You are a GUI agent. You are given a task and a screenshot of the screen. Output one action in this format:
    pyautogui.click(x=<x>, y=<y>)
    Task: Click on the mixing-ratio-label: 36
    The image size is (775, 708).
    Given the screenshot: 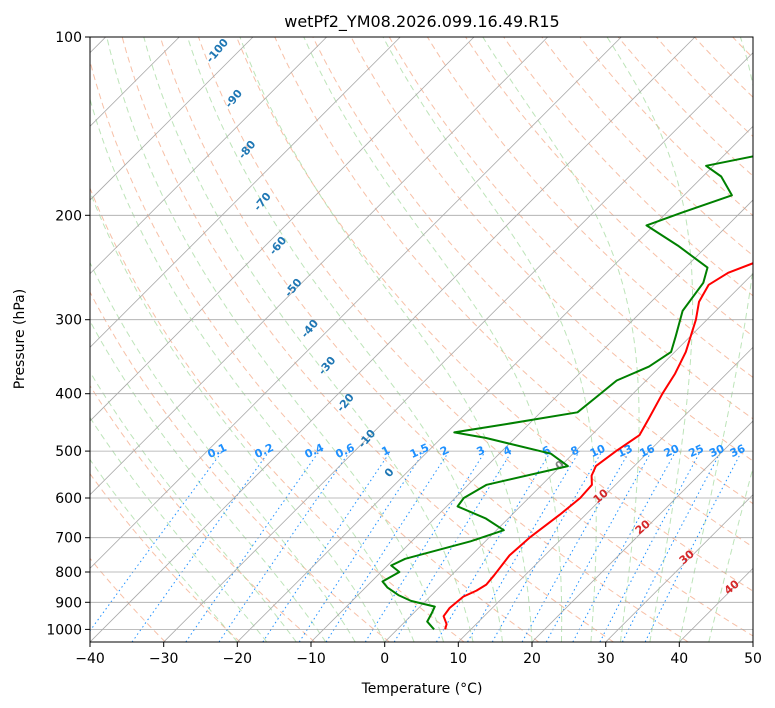 What is the action you would take?
    pyautogui.click(x=738, y=451)
    